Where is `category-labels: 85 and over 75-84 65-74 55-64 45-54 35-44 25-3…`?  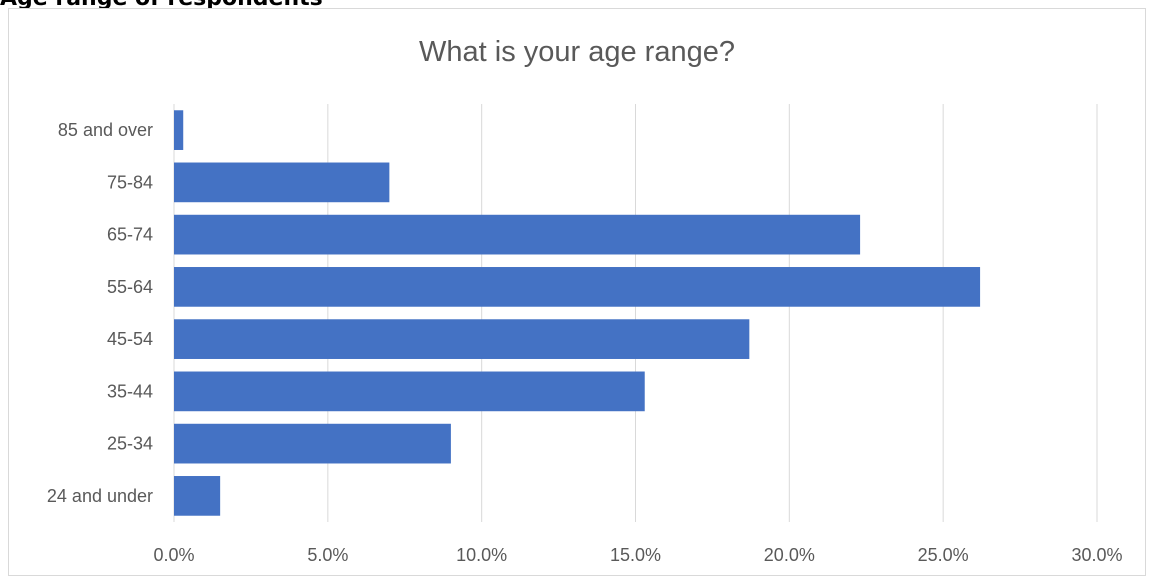 category-labels: 85 and over 75-84 65-74 55-64 45-54 35-44 25-3… is located at coordinates (100, 313).